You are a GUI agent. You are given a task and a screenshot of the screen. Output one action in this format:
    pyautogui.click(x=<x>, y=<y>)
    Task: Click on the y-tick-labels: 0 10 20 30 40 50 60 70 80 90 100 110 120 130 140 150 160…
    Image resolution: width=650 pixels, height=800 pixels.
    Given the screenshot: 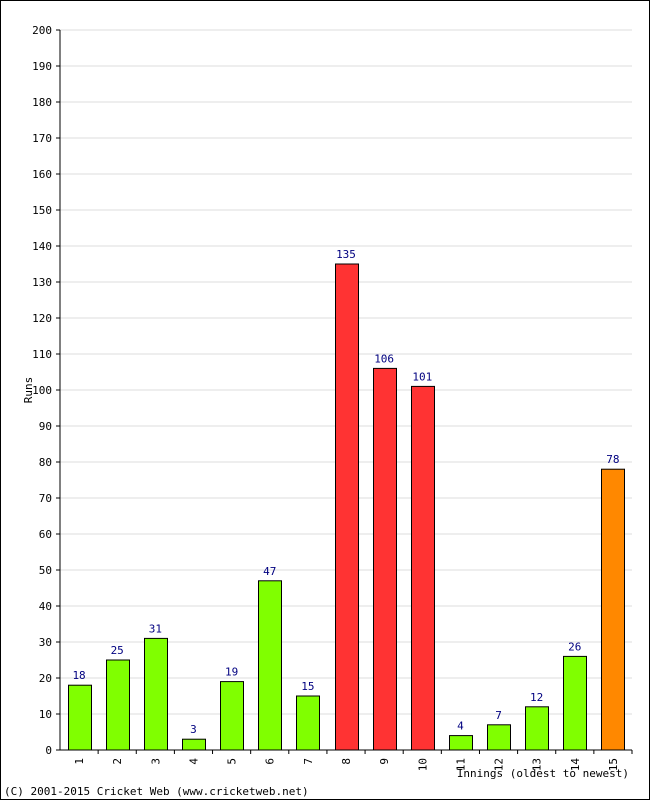 What is the action you would take?
    pyautogui.click(x=42, y=390)
    